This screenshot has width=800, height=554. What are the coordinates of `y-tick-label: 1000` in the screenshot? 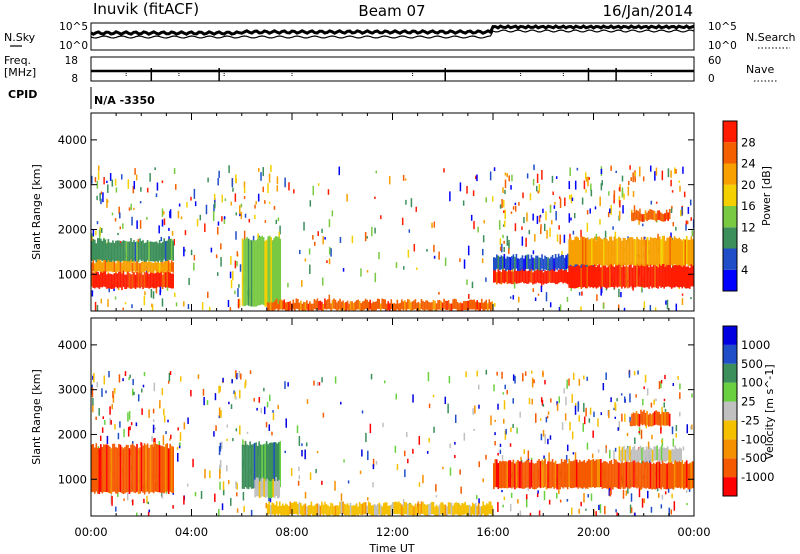 It's located at (72, 479).